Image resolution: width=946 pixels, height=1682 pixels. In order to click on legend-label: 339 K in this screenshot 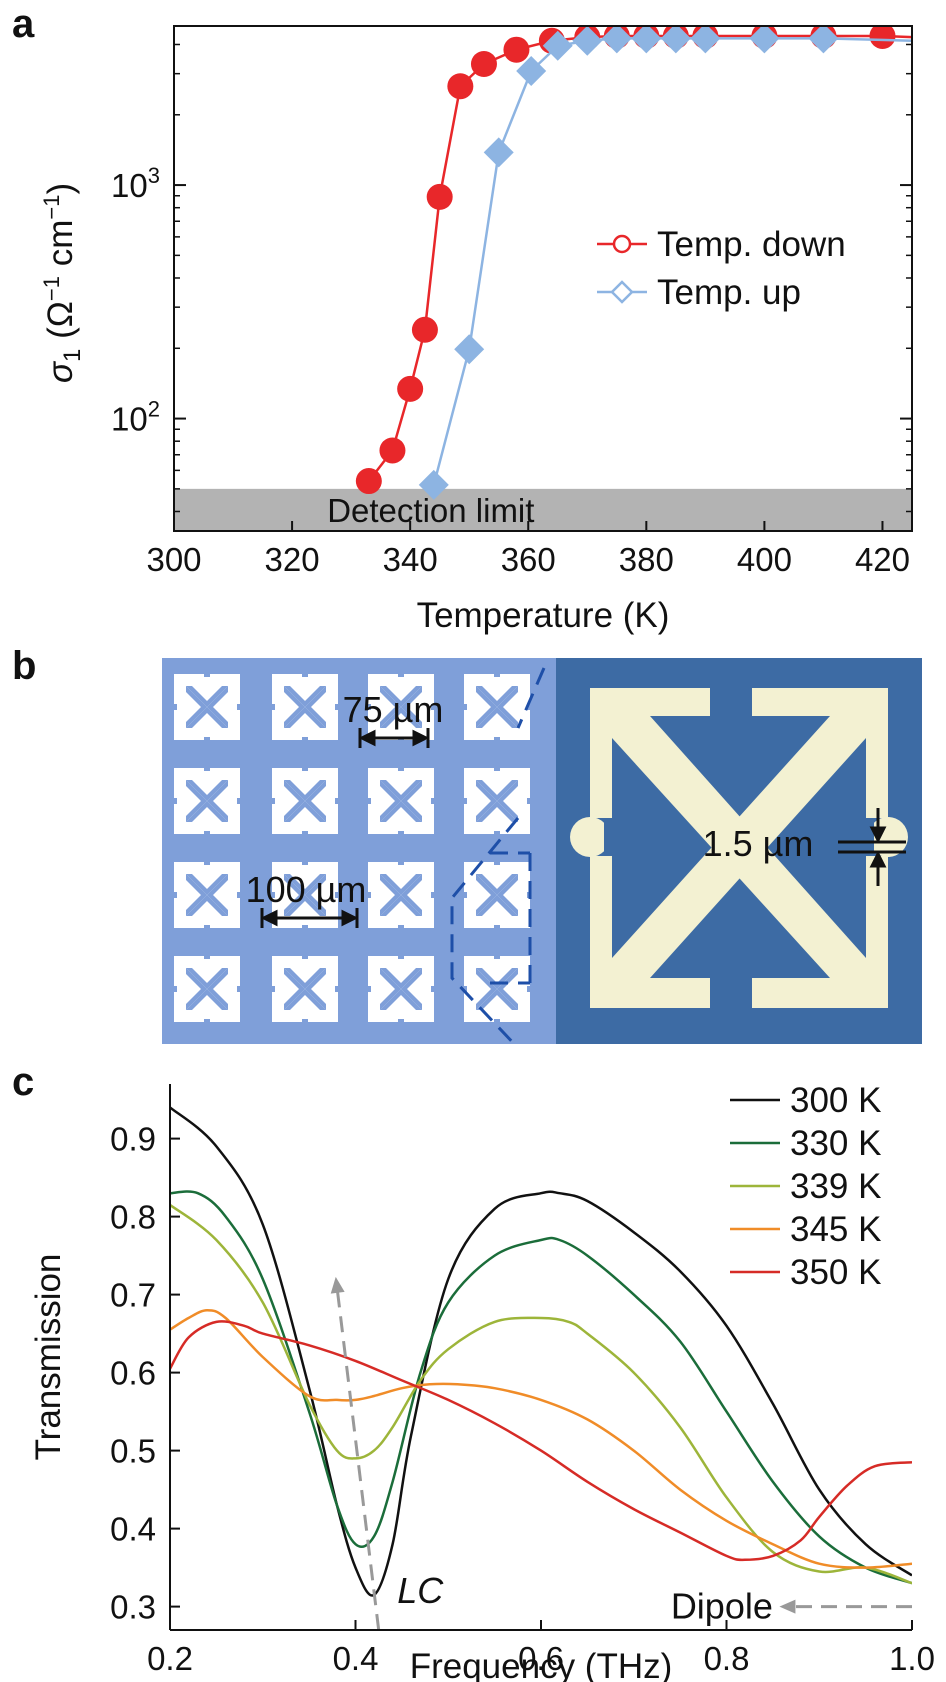, I will do `click(835, 1186)`.